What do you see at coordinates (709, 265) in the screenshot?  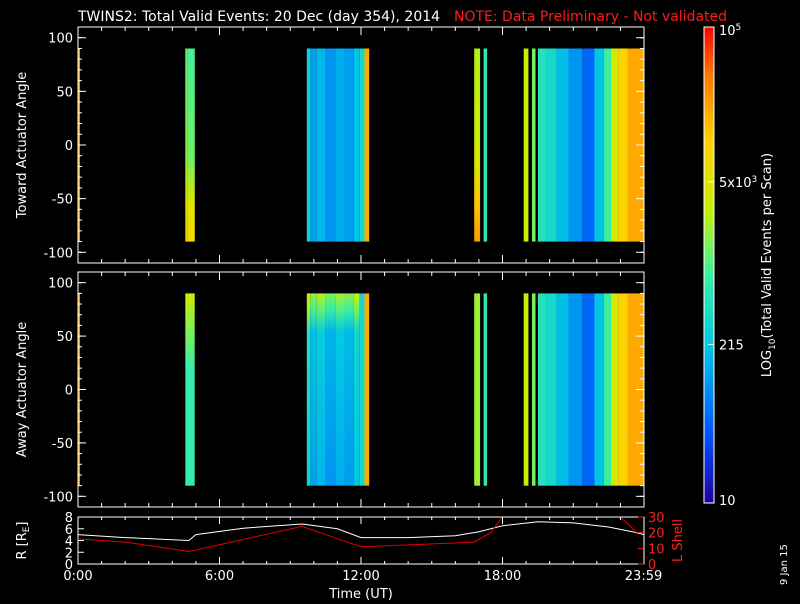 I see `colorbar-gradient` at bounding box center [709, 265].